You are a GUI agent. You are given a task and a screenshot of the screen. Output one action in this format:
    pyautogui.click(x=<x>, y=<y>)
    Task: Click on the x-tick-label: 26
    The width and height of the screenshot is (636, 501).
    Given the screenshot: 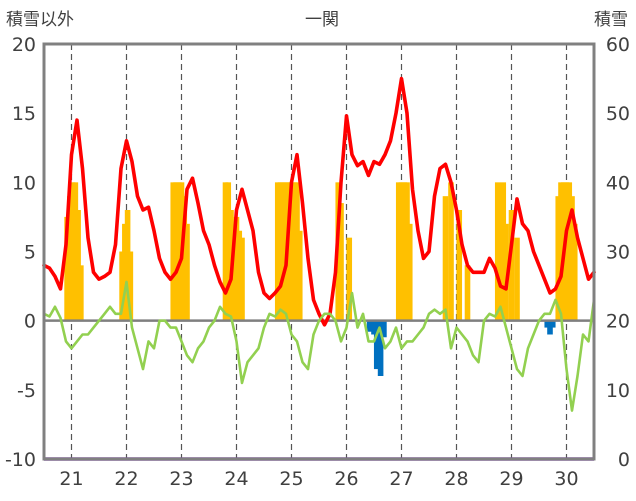 What is the action you would take?
    pyautogui.click(x=346, y=479)
    